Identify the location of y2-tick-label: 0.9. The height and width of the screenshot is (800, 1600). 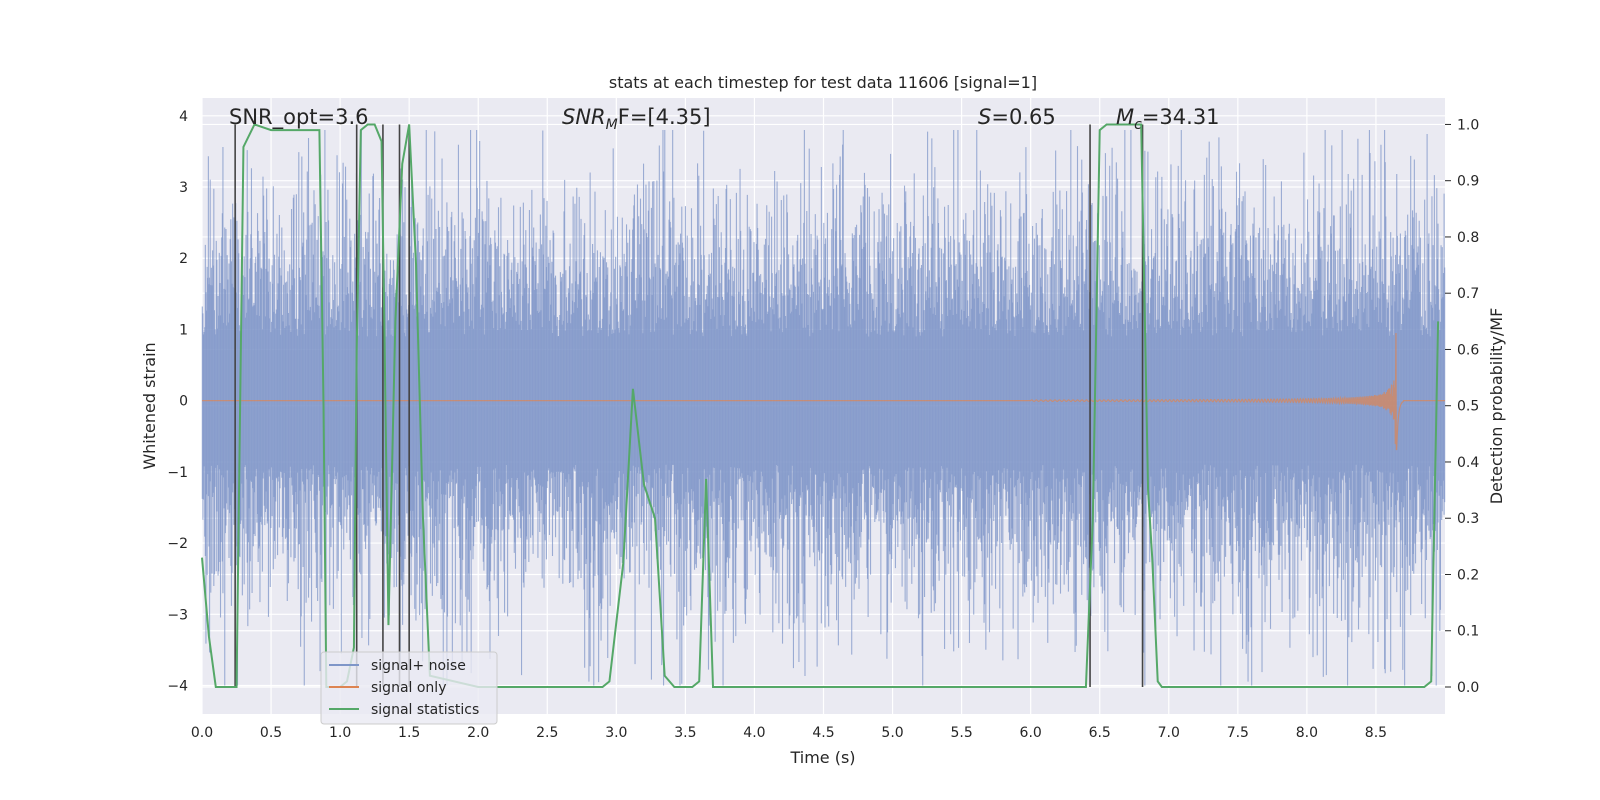
(1468, 182).